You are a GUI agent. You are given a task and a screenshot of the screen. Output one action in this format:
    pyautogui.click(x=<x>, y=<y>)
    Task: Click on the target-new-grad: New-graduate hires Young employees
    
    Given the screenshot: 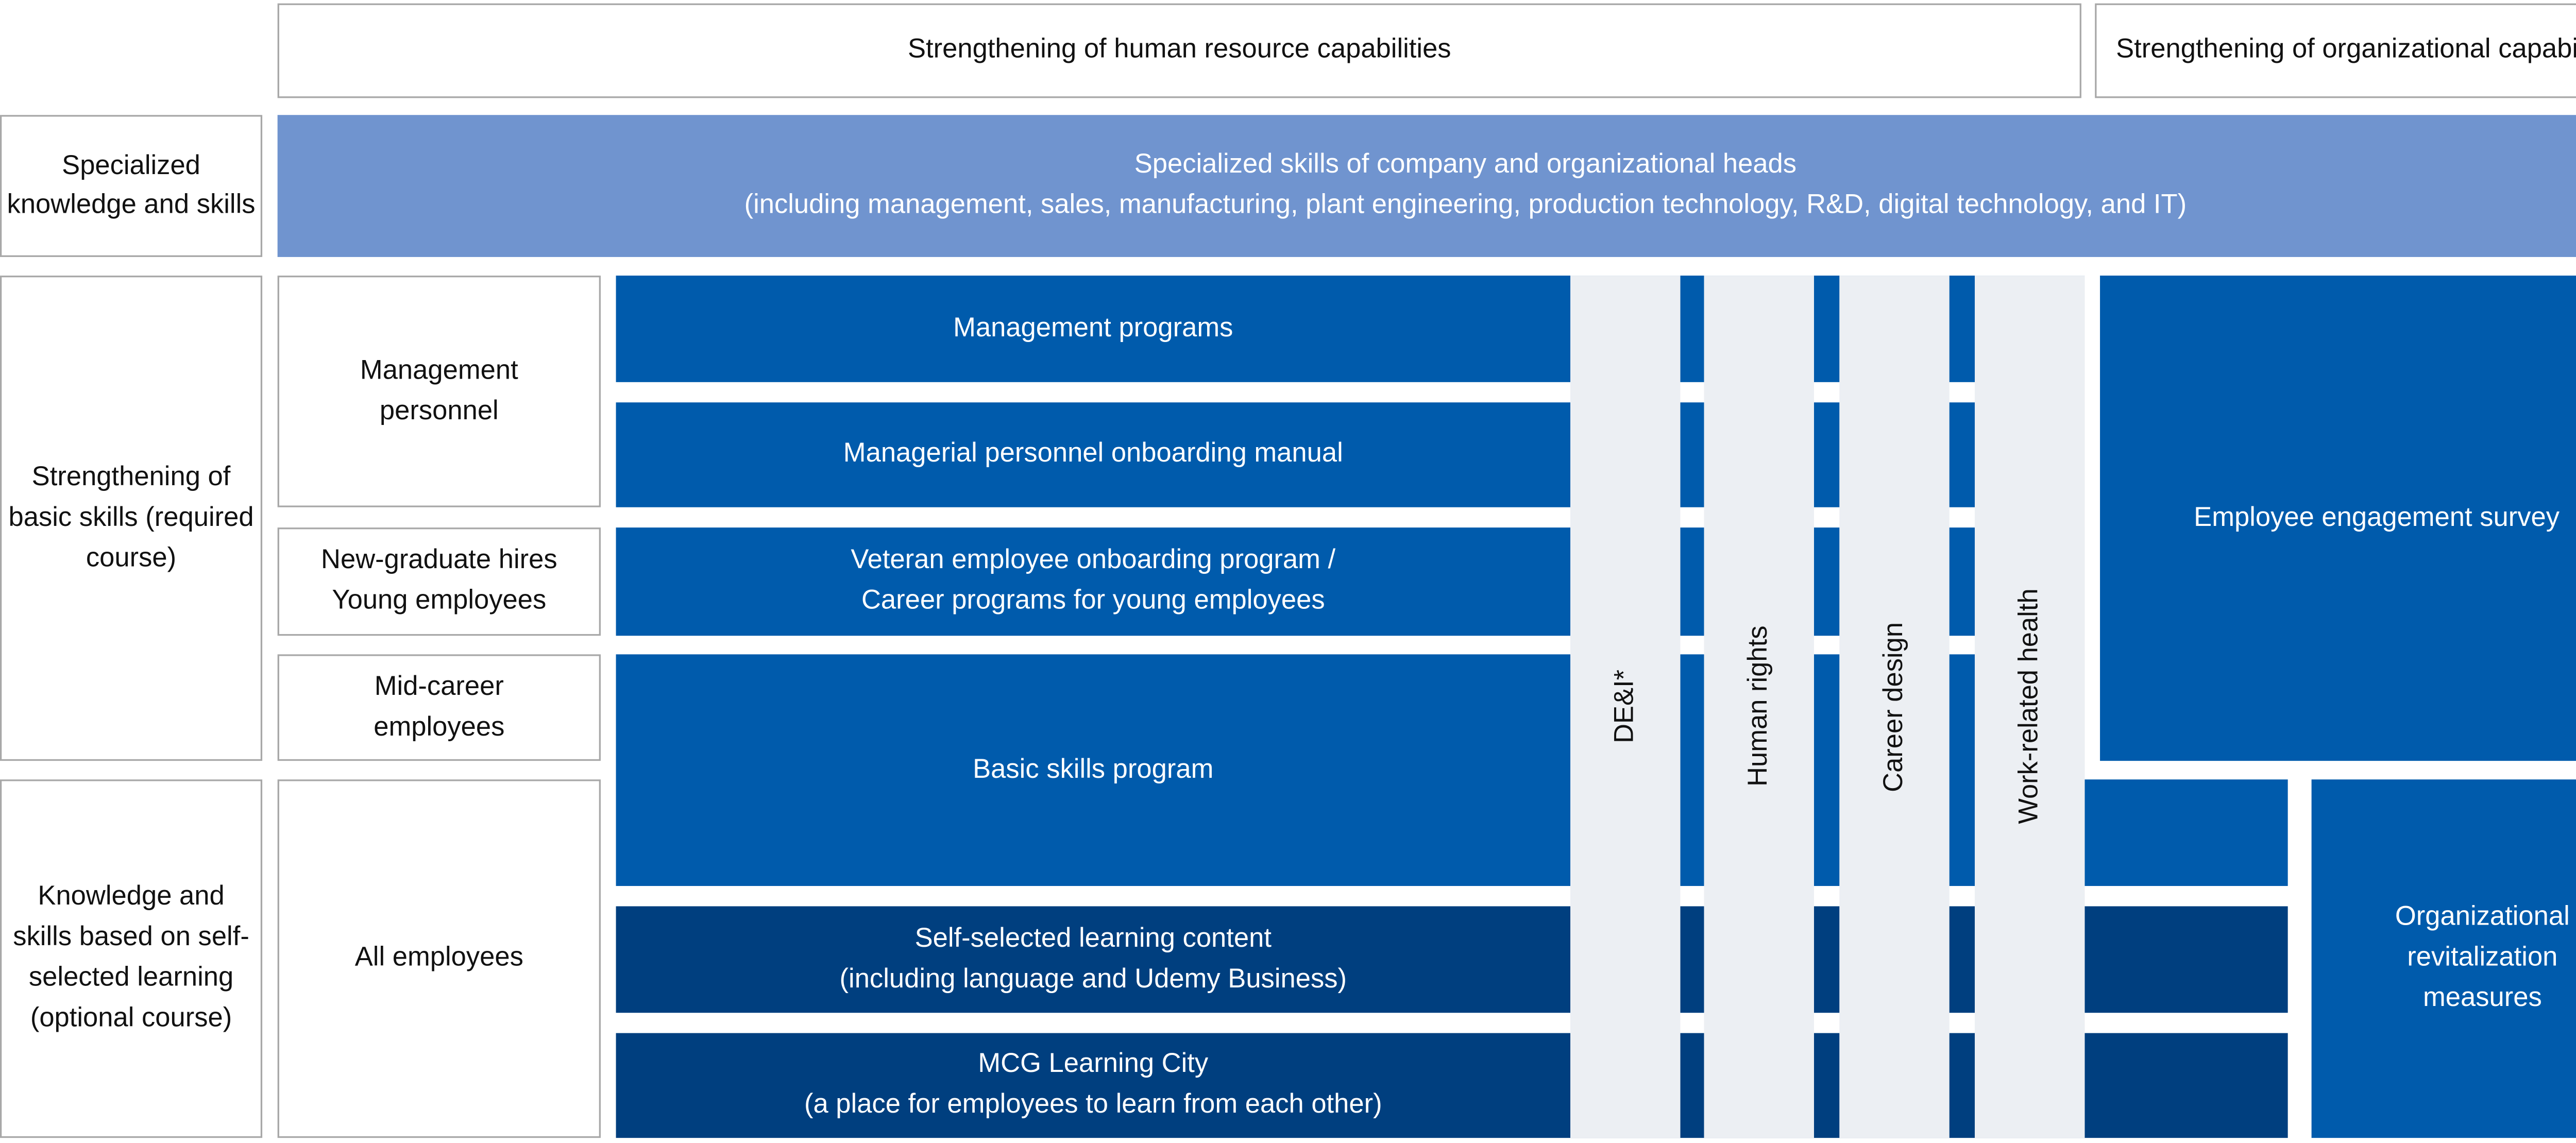 What is the action you would take?
    pyautogui.click(x=439, y=581)
    